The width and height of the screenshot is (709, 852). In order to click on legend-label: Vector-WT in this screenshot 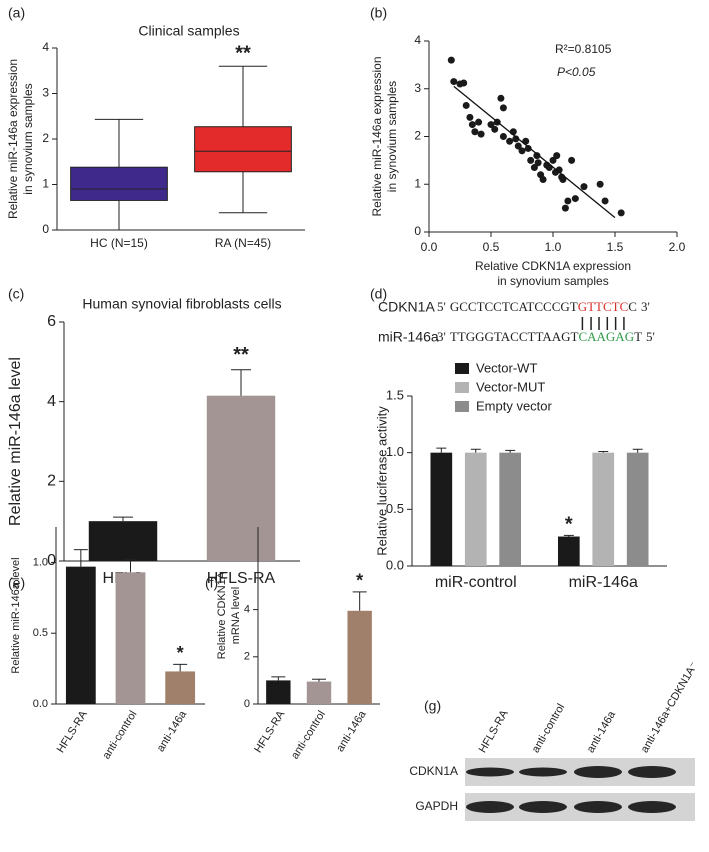, I will do `click(506, 367)`.